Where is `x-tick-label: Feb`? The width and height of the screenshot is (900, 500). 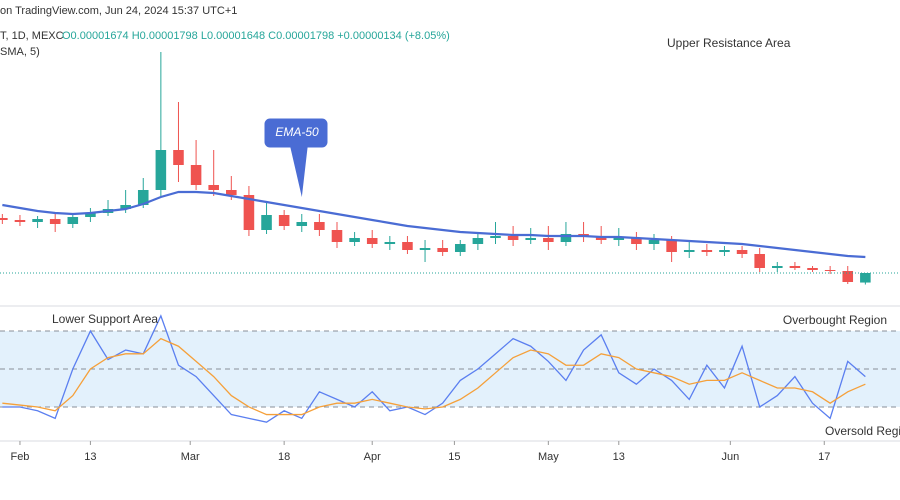
x-tick-label: Feb is located at coordinates (19, 457).